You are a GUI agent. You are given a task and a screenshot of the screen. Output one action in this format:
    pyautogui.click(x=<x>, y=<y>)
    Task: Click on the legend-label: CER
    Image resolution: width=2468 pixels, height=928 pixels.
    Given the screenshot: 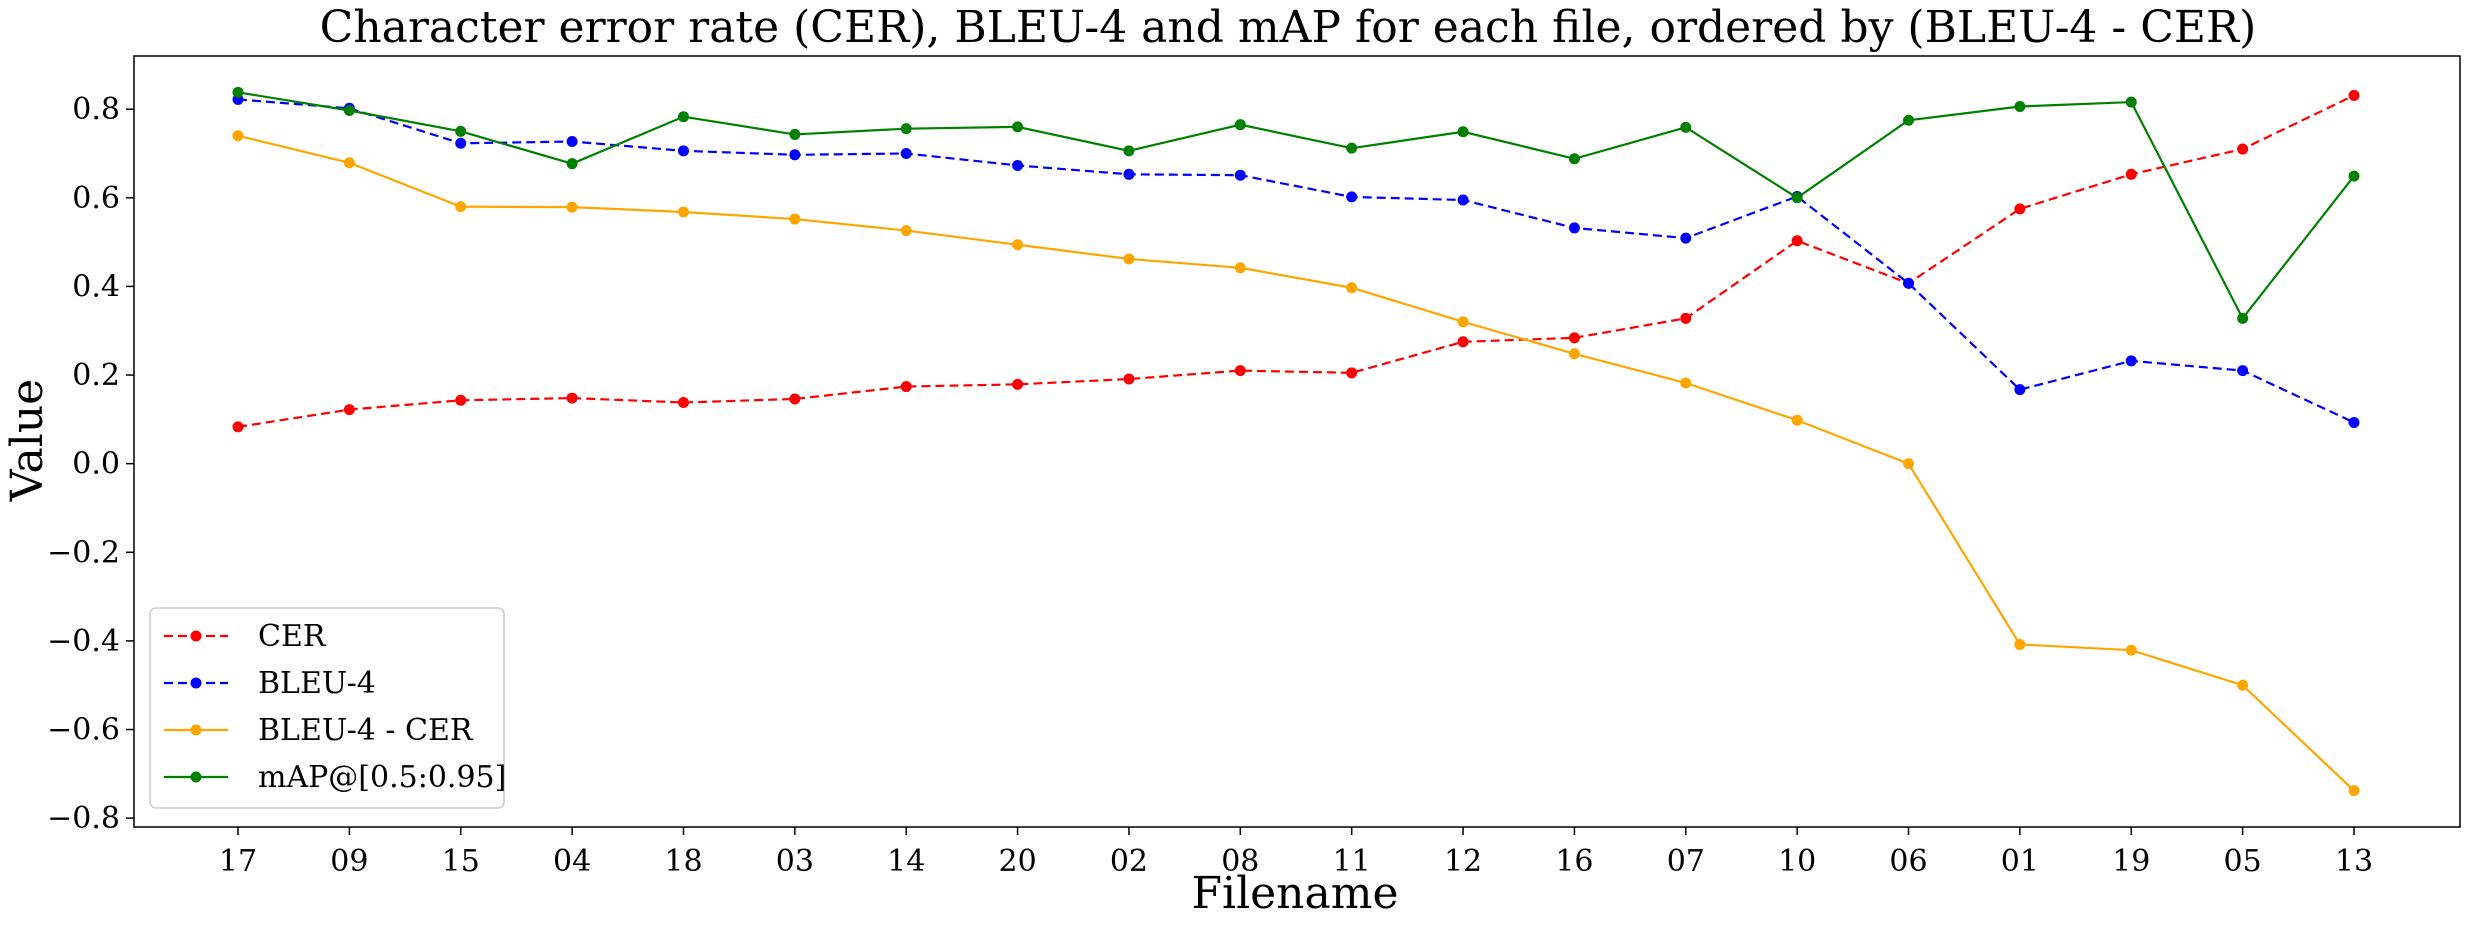 What is the action you would take?
    pyautogui.click(x=292, y=636)
    